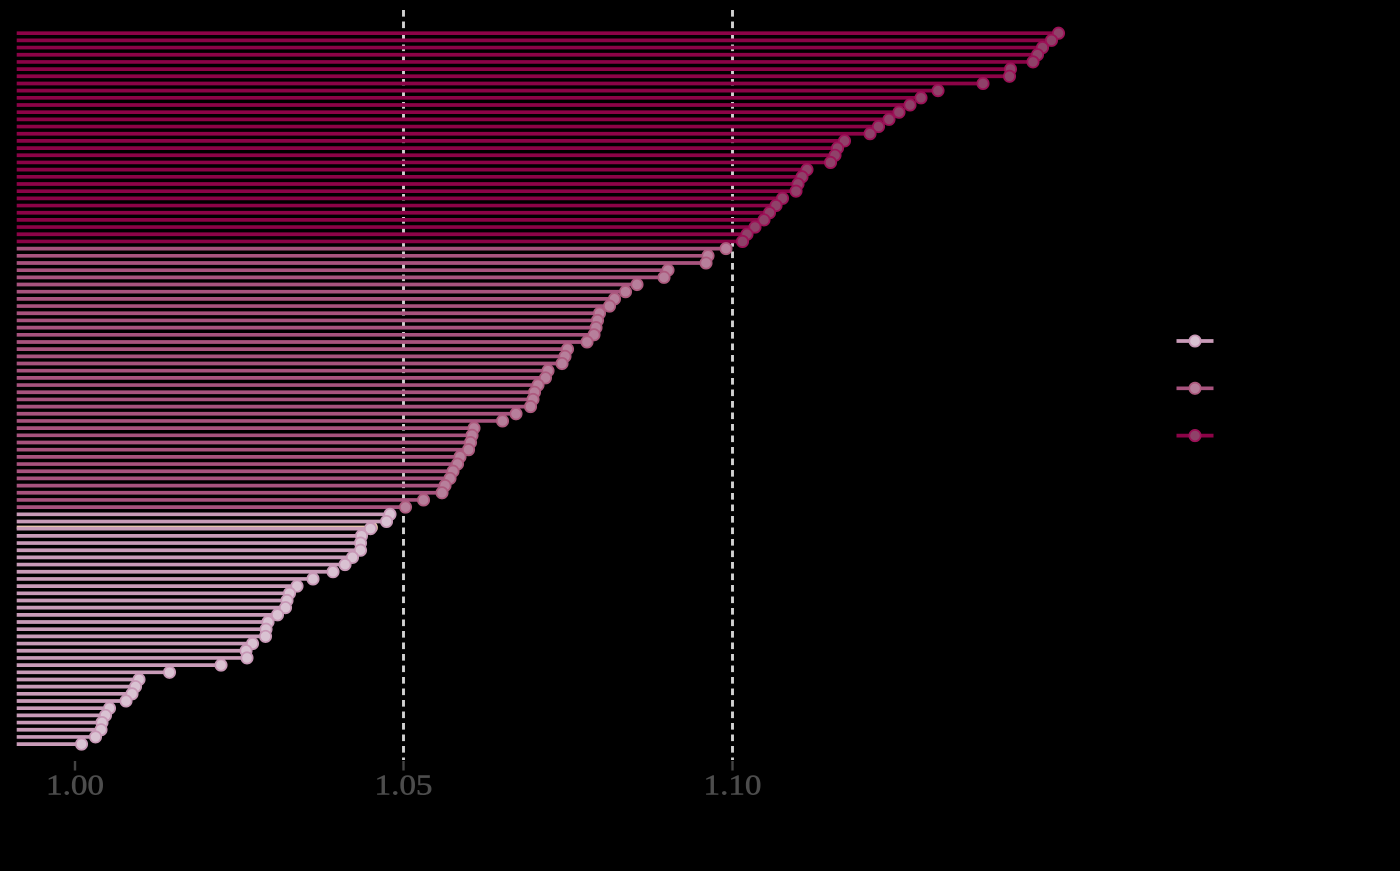 Image resolution: width=1400 pixels, height=871 pixels. What do you see at coordinates (404, 786) in the screenshot?
I see `svg-text: 1.05` at bounding box center [404, 786].